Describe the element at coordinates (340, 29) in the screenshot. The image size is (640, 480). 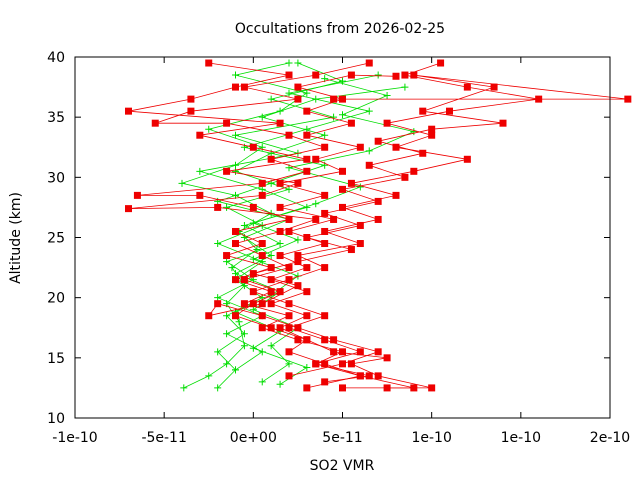
I see `chart-title: Occultations from 2026-02-25` at that location.